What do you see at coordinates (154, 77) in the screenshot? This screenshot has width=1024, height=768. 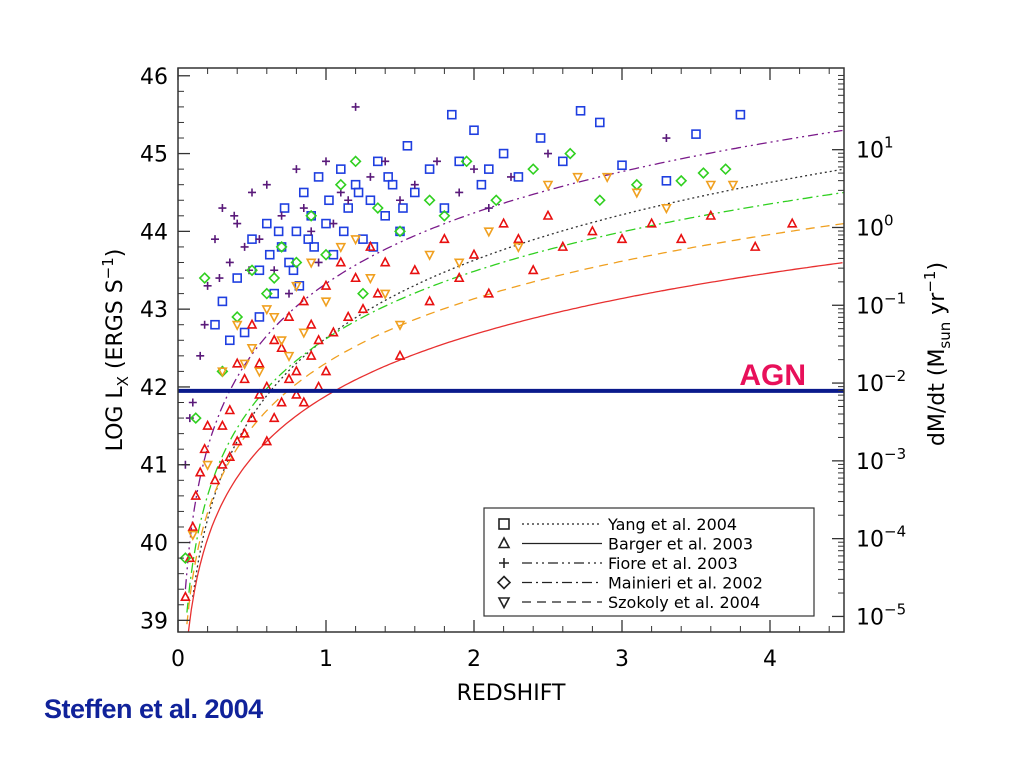 I see `y-tick-label: 46` at bounding box center [154, 77].